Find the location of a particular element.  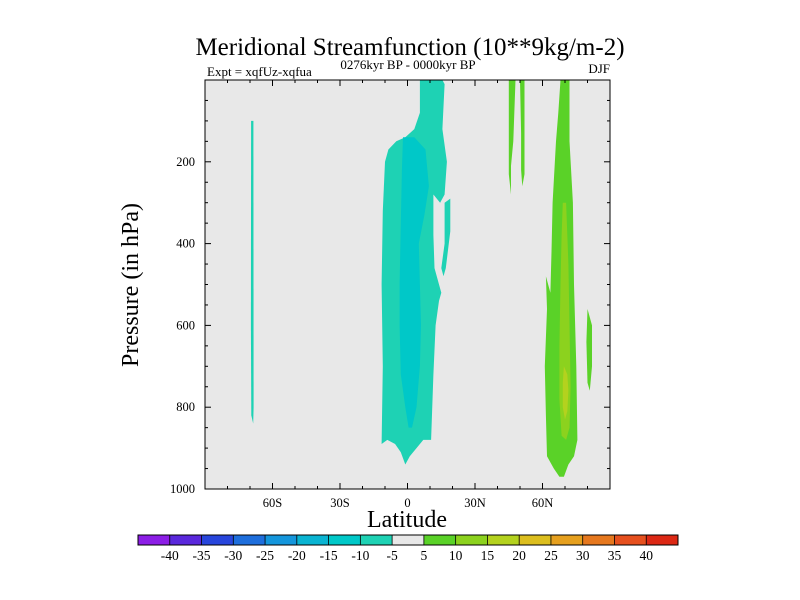

x-tick-label: 0 is located at coordinates (407, 503).